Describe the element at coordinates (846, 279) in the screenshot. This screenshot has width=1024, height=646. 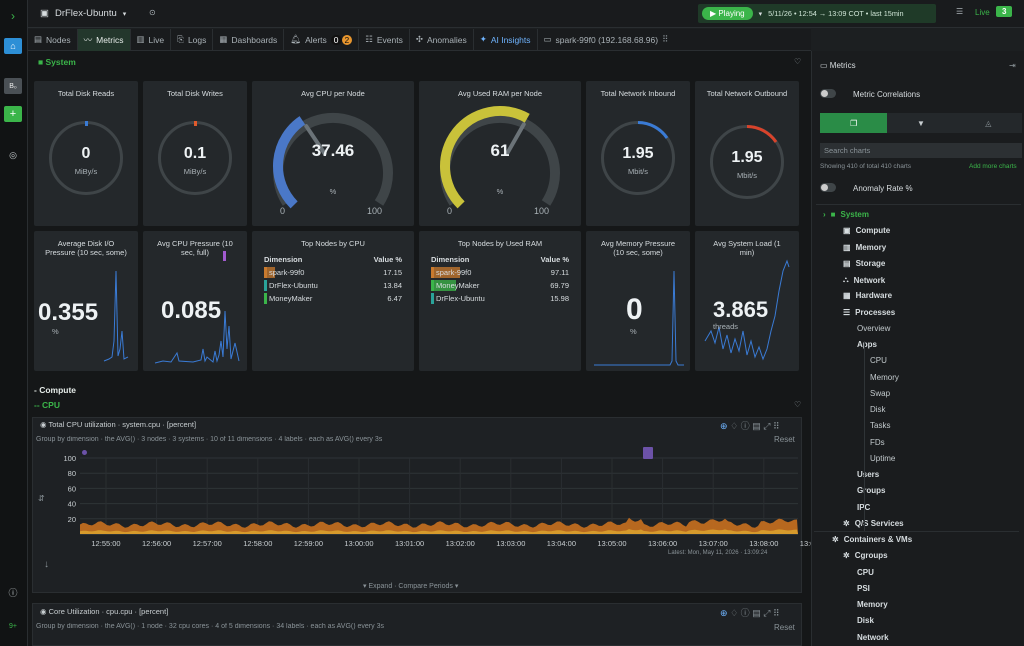
I see `network-icon: ⛬` at that location.